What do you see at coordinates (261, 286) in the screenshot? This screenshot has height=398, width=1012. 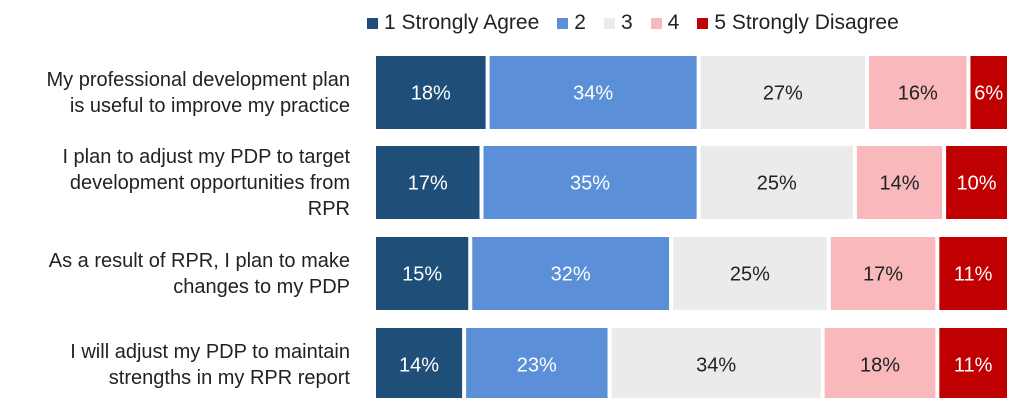 I see `category-label-line: changes to my PDP` at bounding box center [261, 286].